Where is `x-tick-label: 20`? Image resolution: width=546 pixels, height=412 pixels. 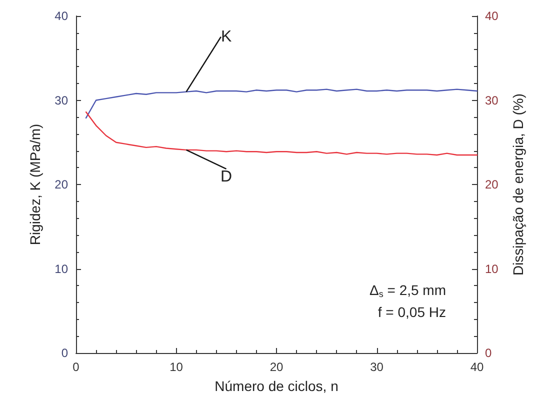
x-tick-label: 20 is located at coordinates (277, 367).